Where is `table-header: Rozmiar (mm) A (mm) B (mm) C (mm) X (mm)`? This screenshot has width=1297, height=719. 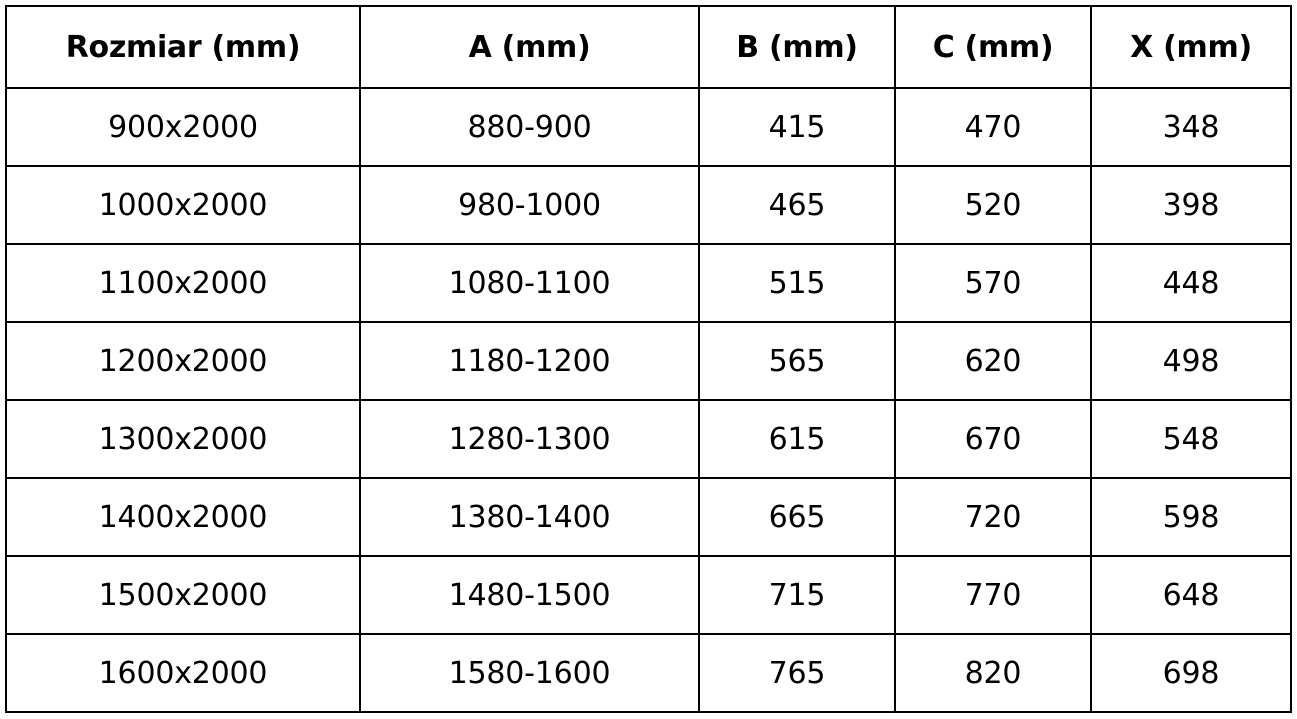 table-header: Rozmiar (mm) A (mm) B (mm) C (mm) X (mm) is located at coordinates (648, 47).